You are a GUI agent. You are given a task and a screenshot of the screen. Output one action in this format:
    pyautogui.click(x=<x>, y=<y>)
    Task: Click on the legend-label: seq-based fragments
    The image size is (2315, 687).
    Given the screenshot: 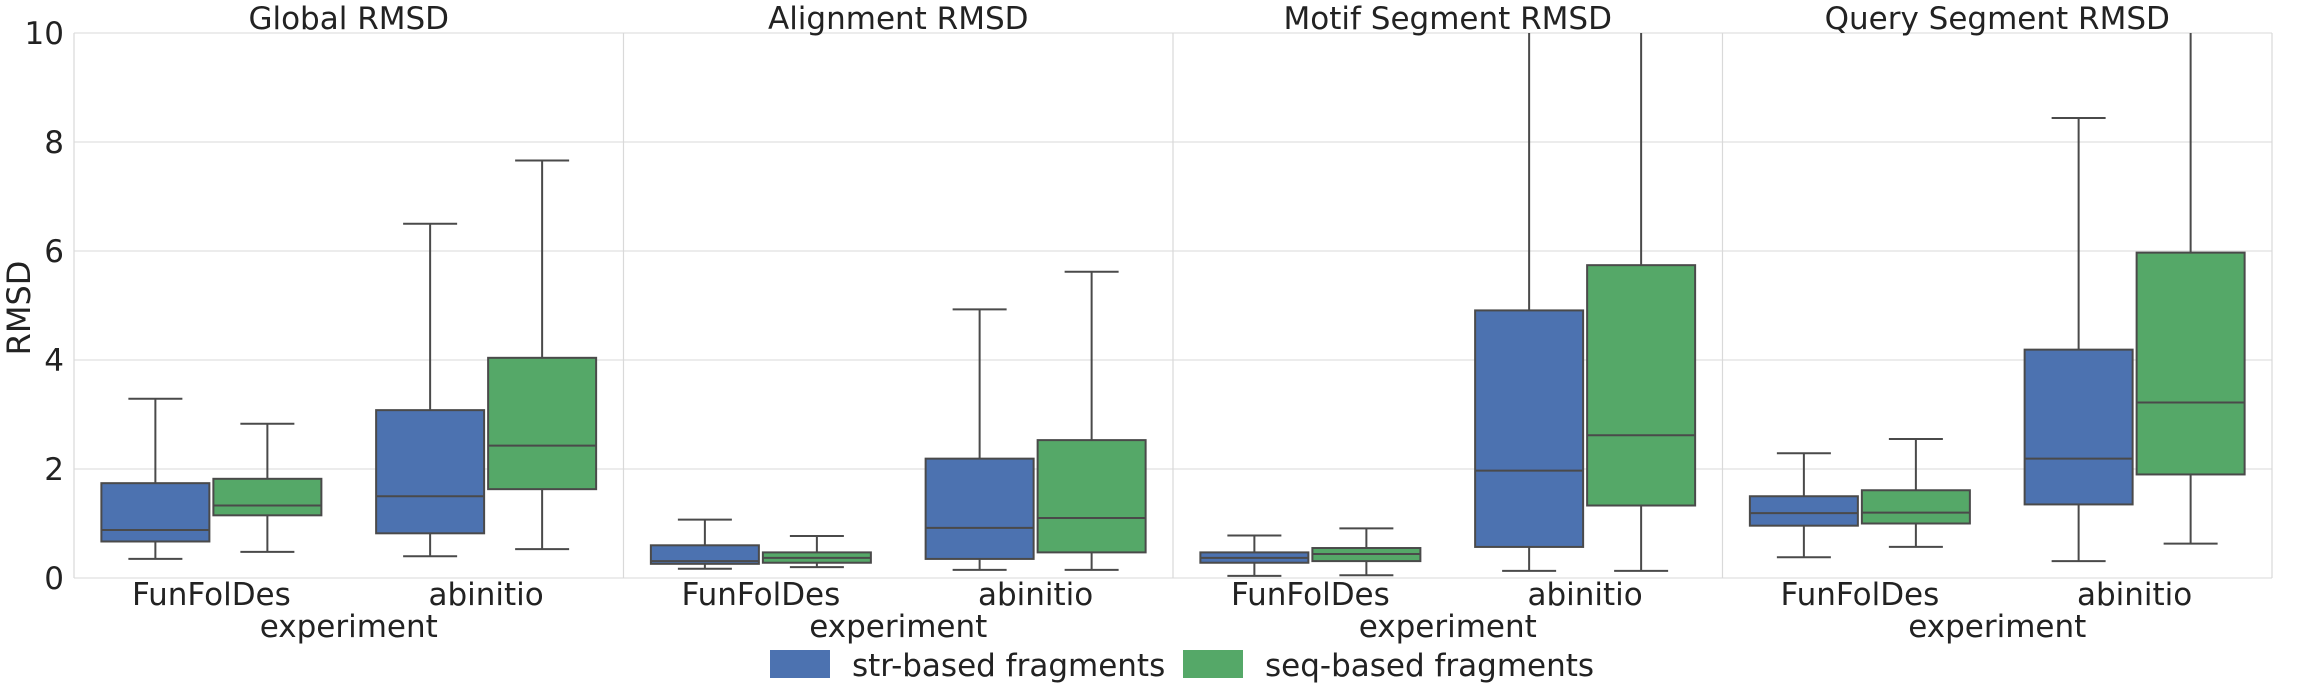 What is the action you would take?
    pyautogui.click(x=1429, y=665)
    